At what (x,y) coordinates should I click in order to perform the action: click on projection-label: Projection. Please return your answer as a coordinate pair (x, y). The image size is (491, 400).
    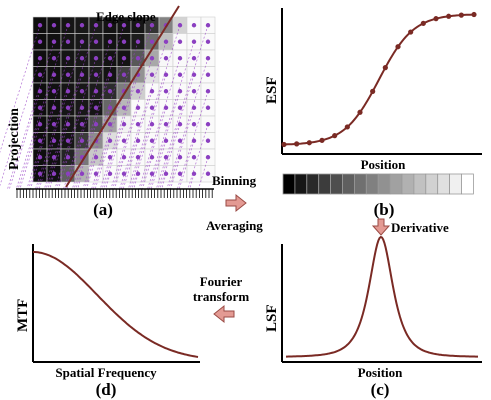
    Looking at the image, I should click on (14, 139).